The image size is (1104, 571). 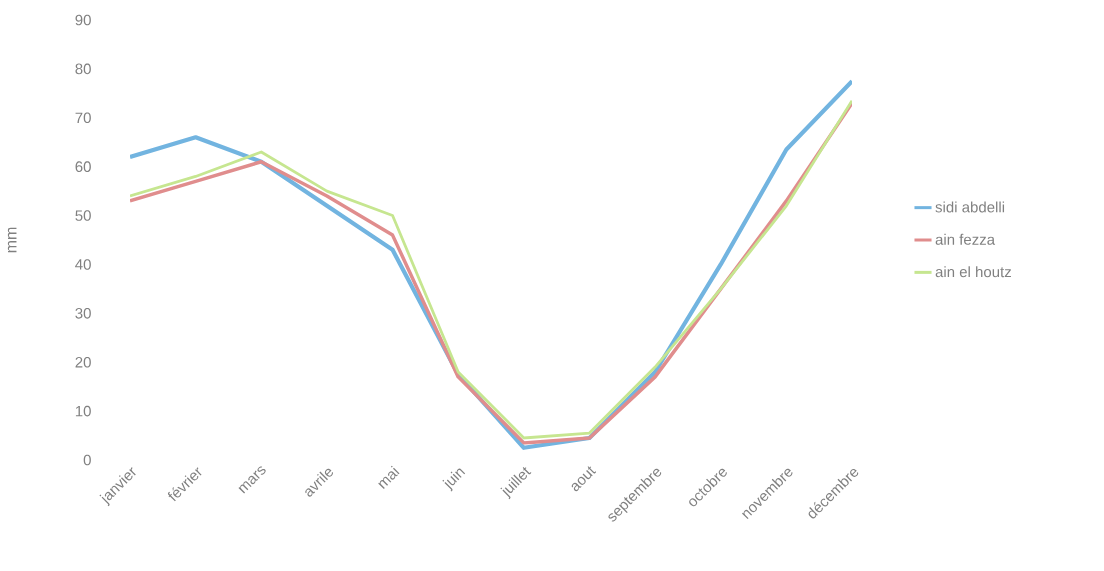 I want to click on y-axis-title: mm, so click(x=12, y=240).